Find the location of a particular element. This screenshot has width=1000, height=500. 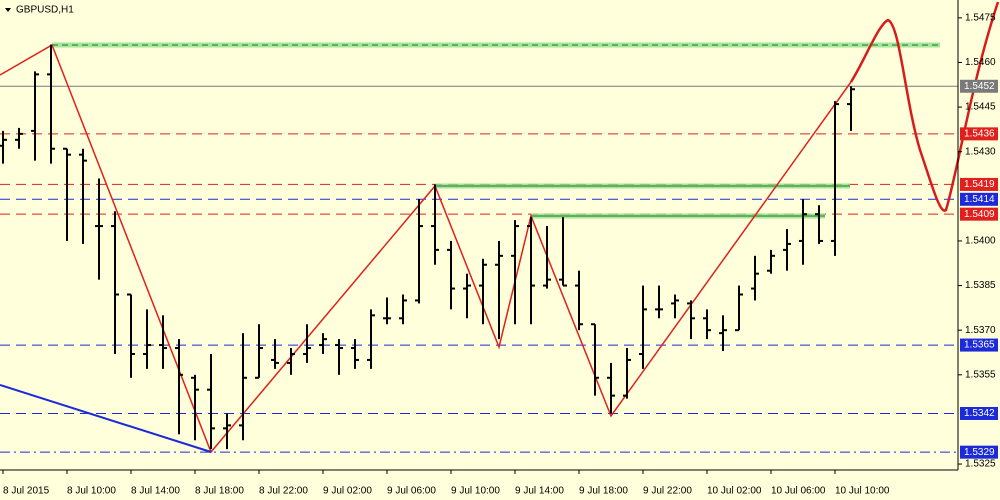

y-tick-label: 1.5445 is located at coordinates (980, 107).